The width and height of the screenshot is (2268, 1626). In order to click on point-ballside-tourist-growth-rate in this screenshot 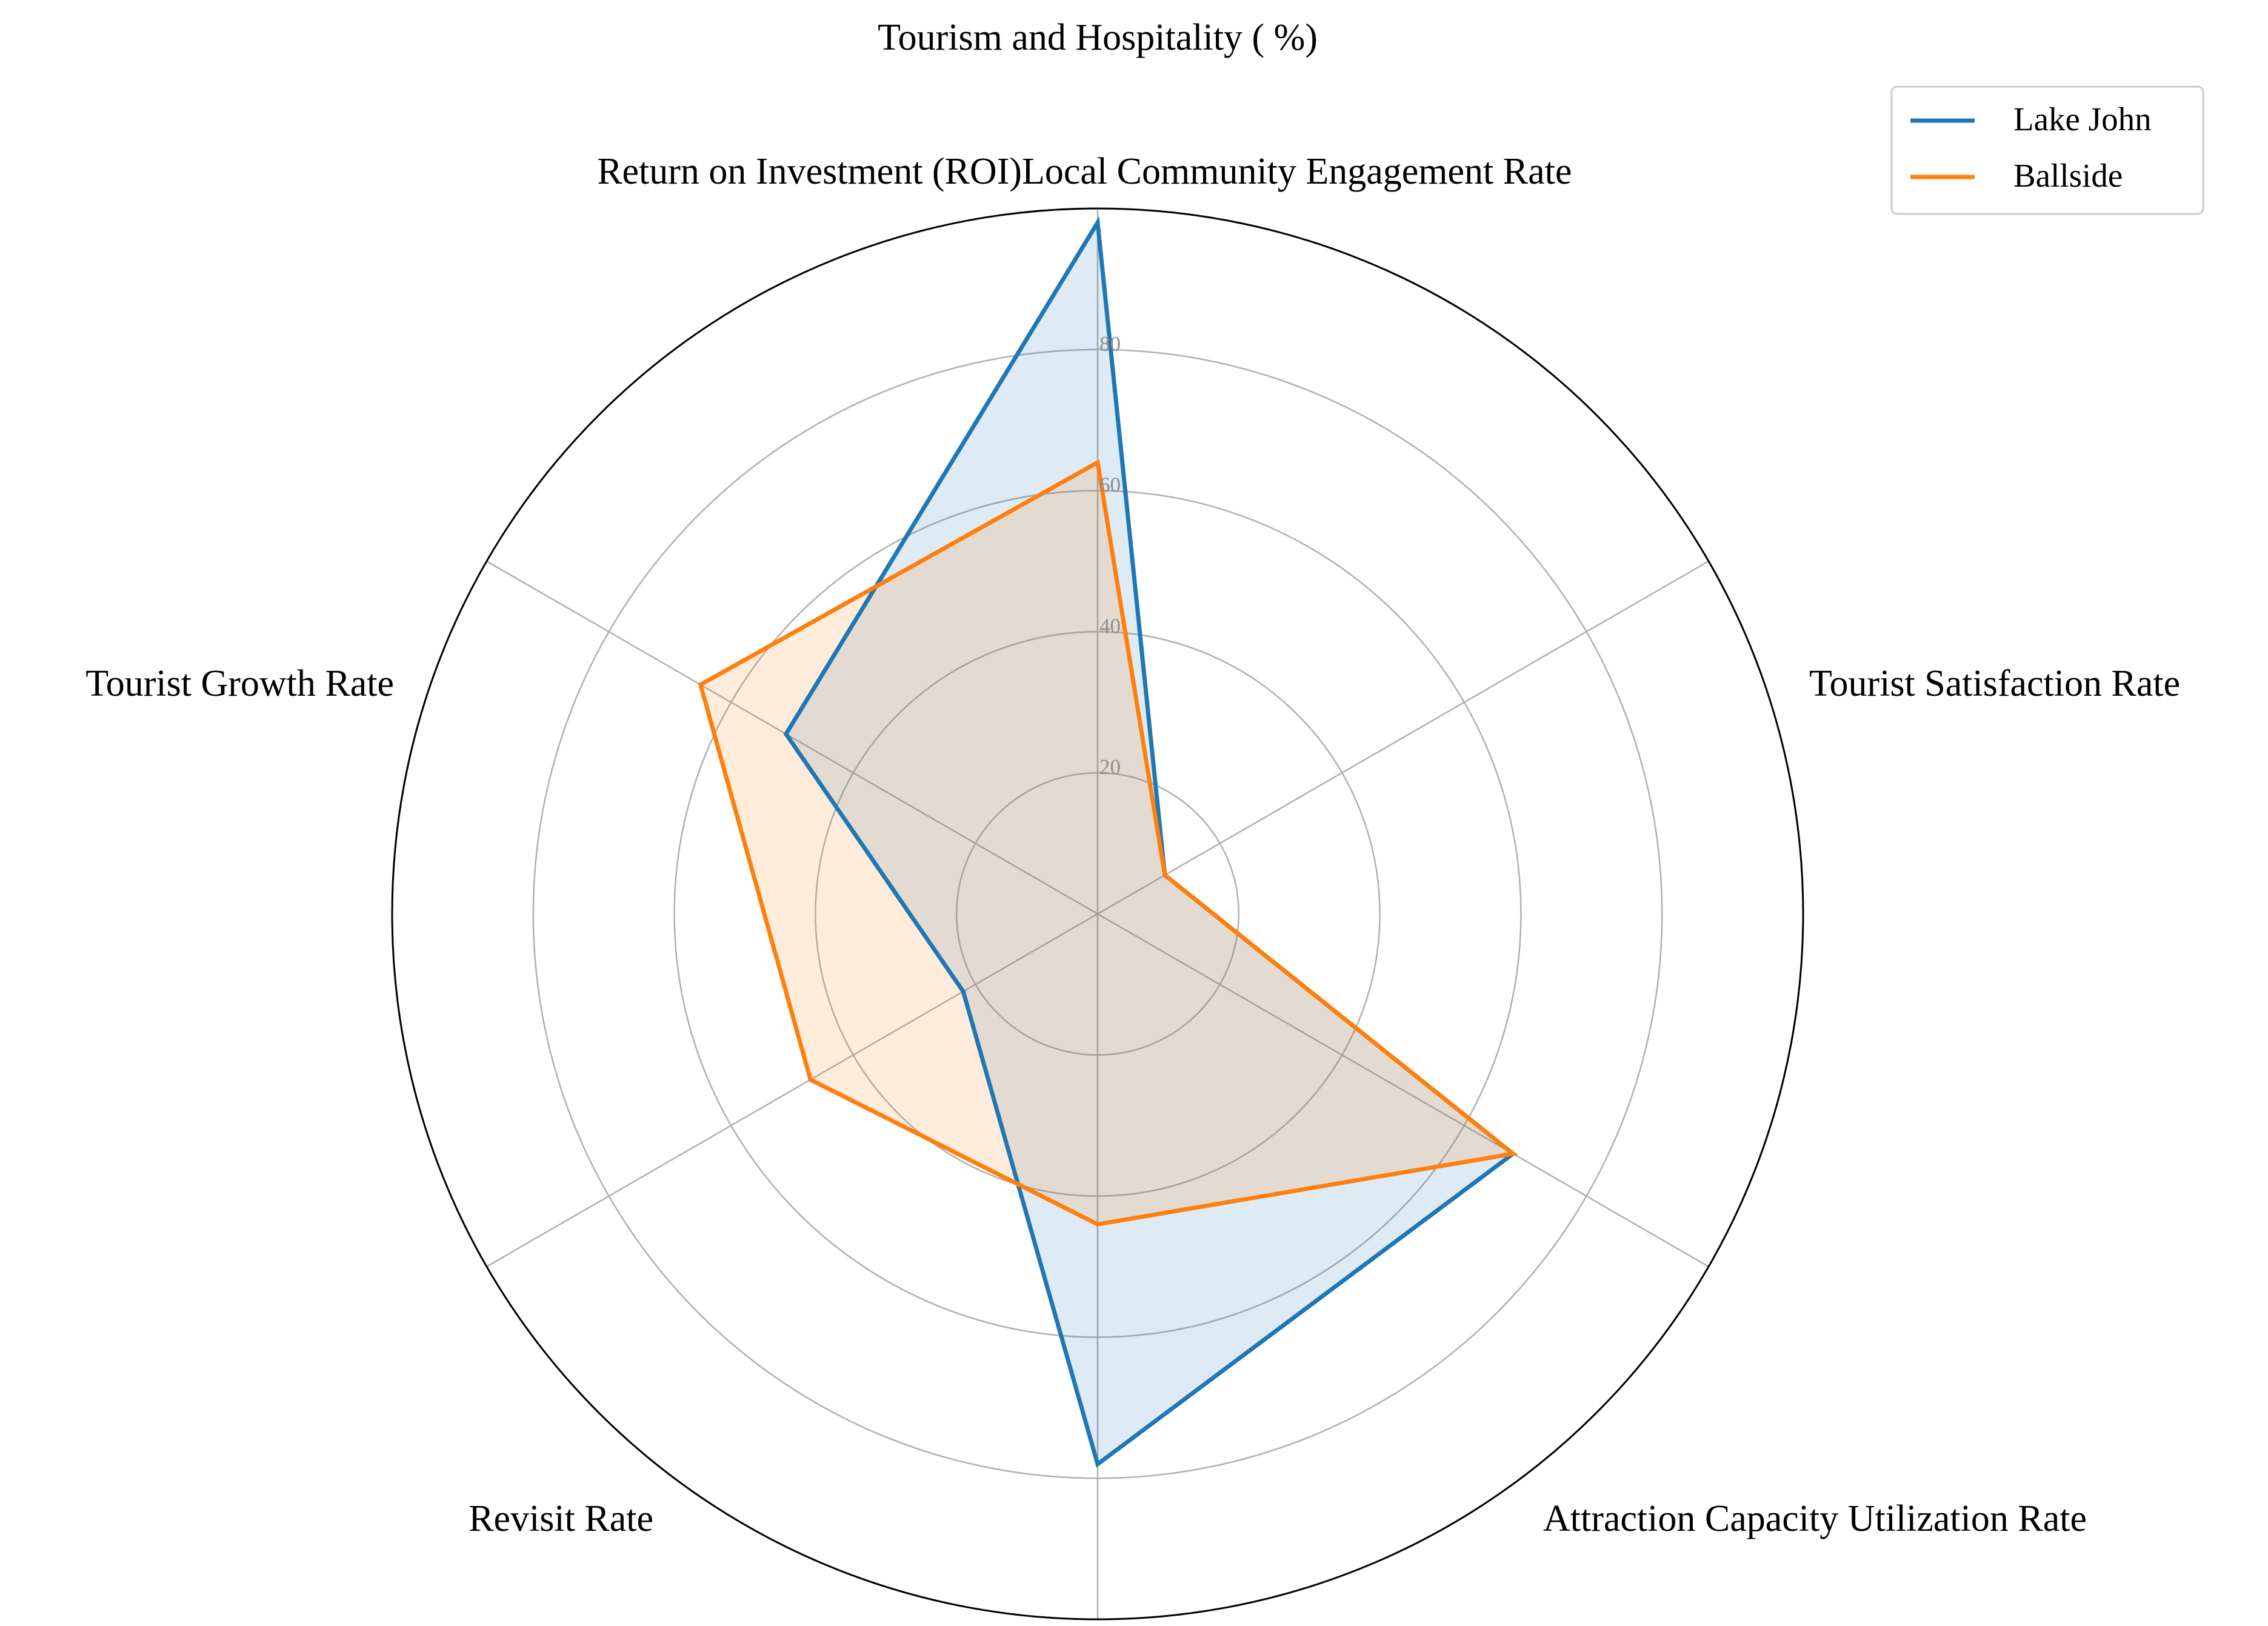, I will do `click(700, 684)`.